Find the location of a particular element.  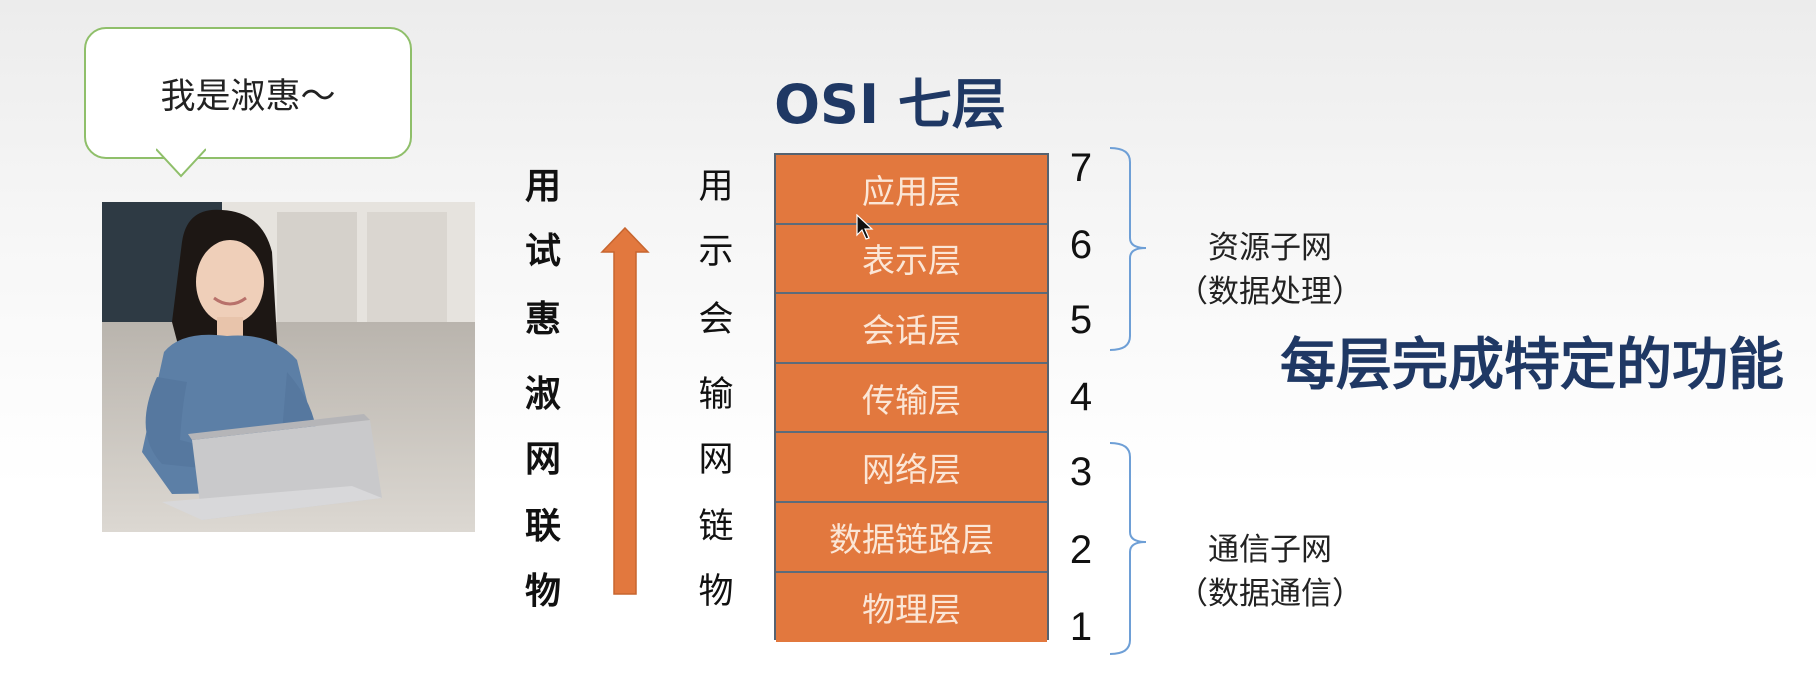

speech-bubble-tail is located at coordinates (181, 163).